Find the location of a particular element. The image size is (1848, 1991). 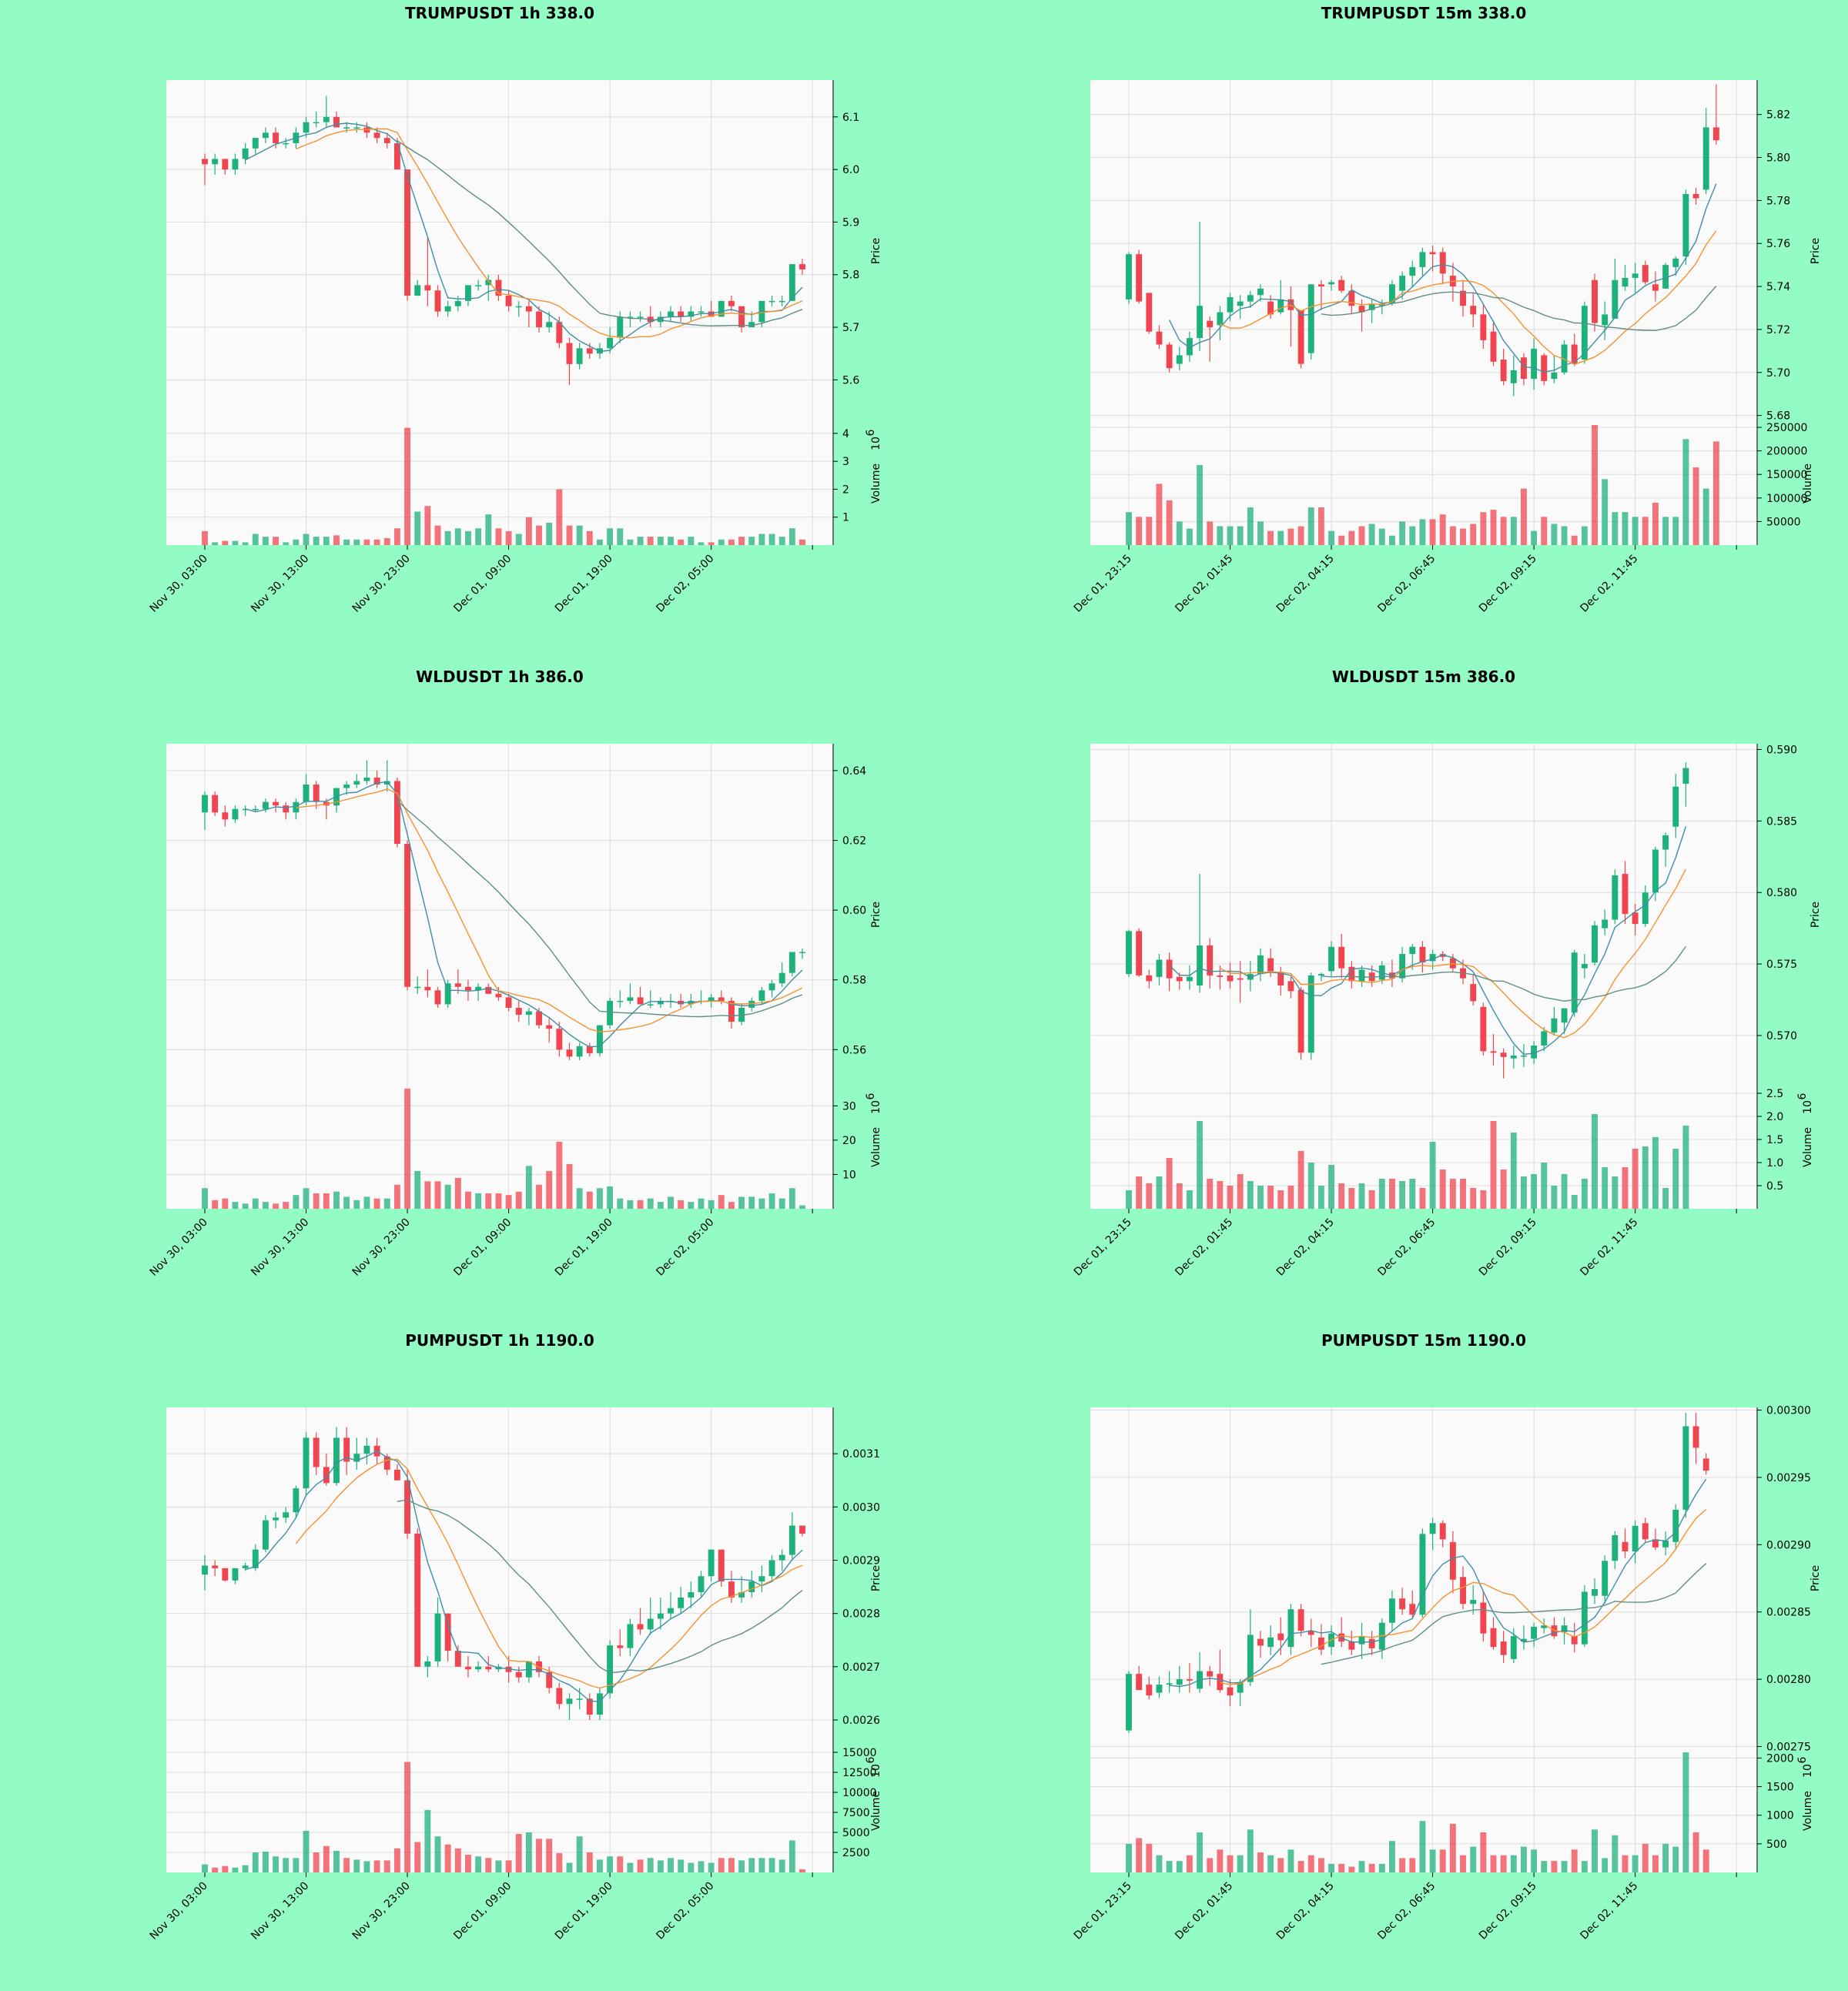

x-tick-label: Dec 02, 06:45 is located at coordinates (1406, 584).